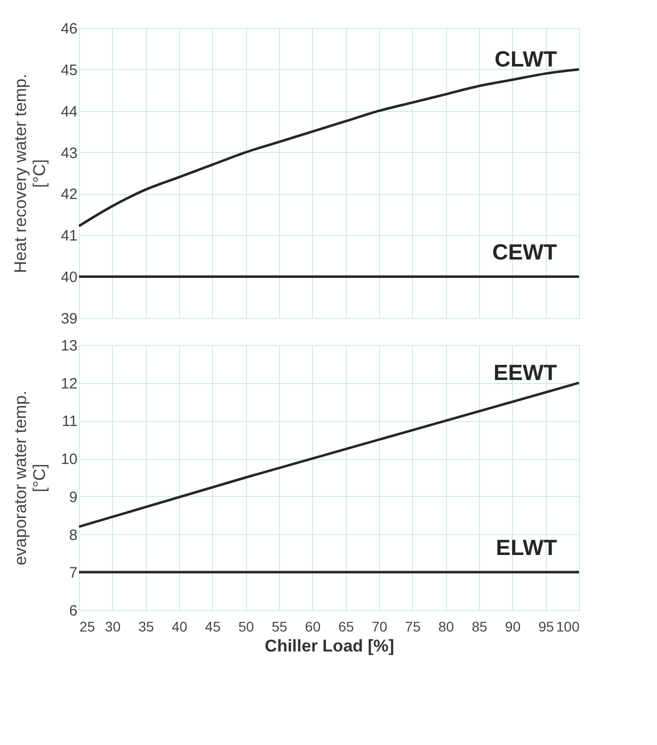 The width and height of the screenshot is (657, 745). Describe the element at coordinates (313, 626) in the screenshot. I see `x-tick-label: 60` at that location.